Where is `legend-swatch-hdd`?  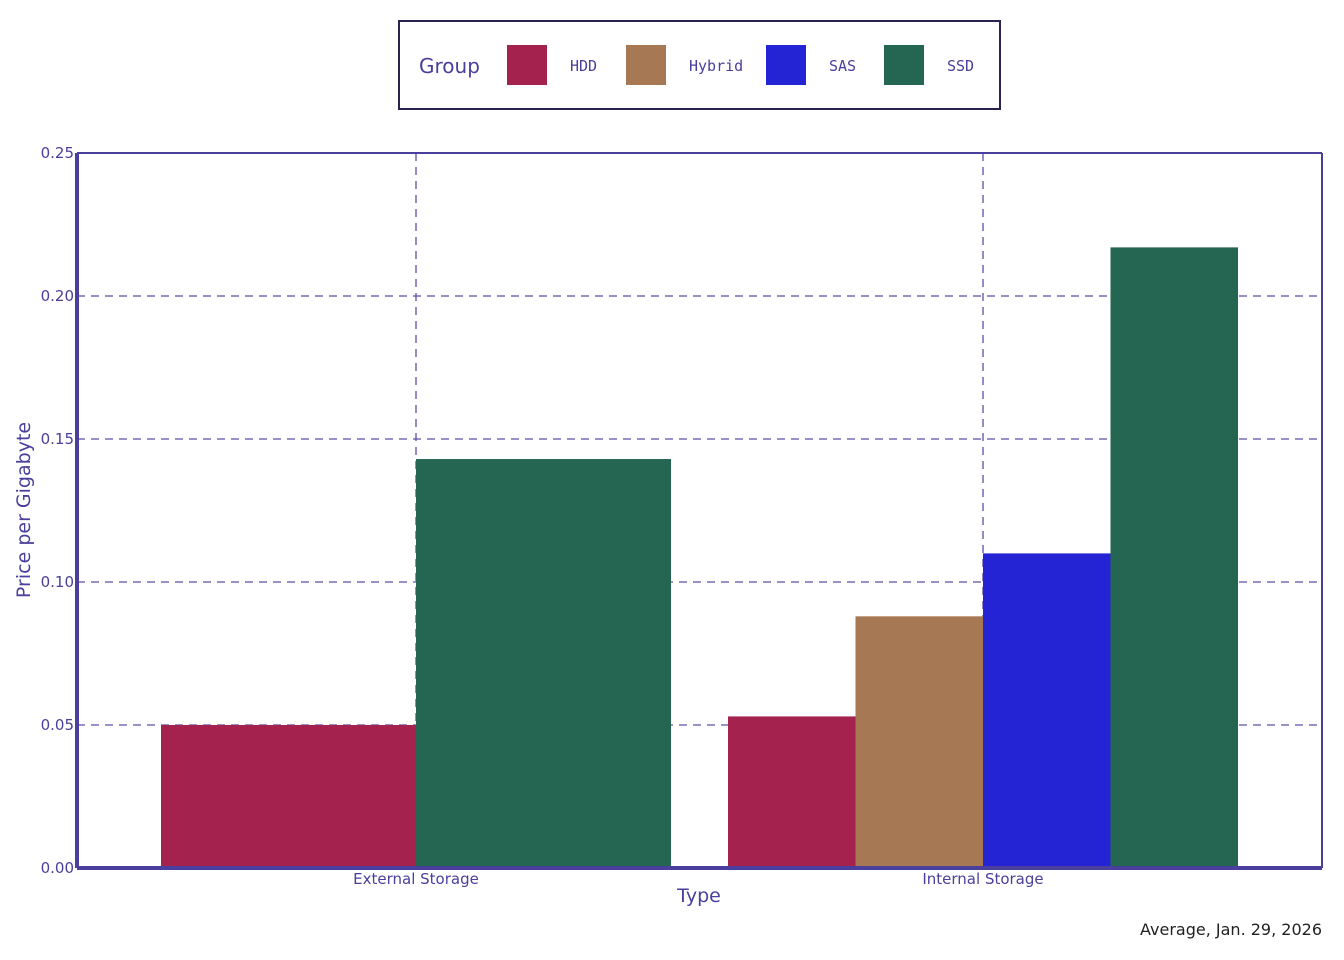
legend-swatch-hdd is located at coordinates (527, 65).